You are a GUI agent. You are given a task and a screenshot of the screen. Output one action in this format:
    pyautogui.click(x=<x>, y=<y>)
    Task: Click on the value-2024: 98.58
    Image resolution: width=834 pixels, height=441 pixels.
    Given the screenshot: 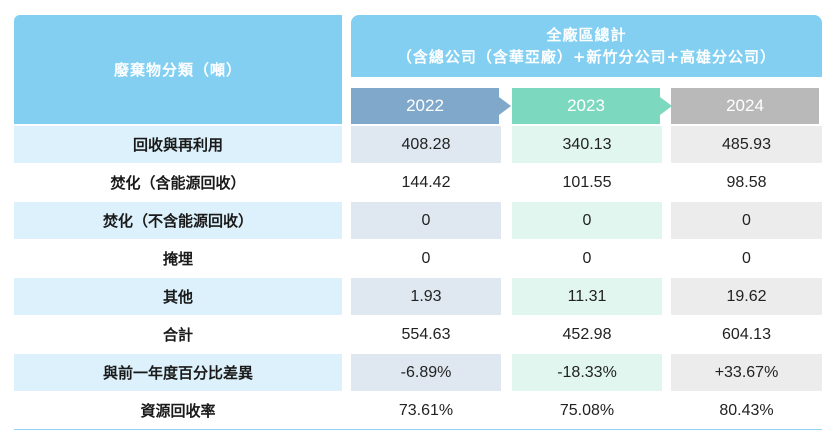 What is the action you would take?
    pyautogui.click(x=746, y=182)
    